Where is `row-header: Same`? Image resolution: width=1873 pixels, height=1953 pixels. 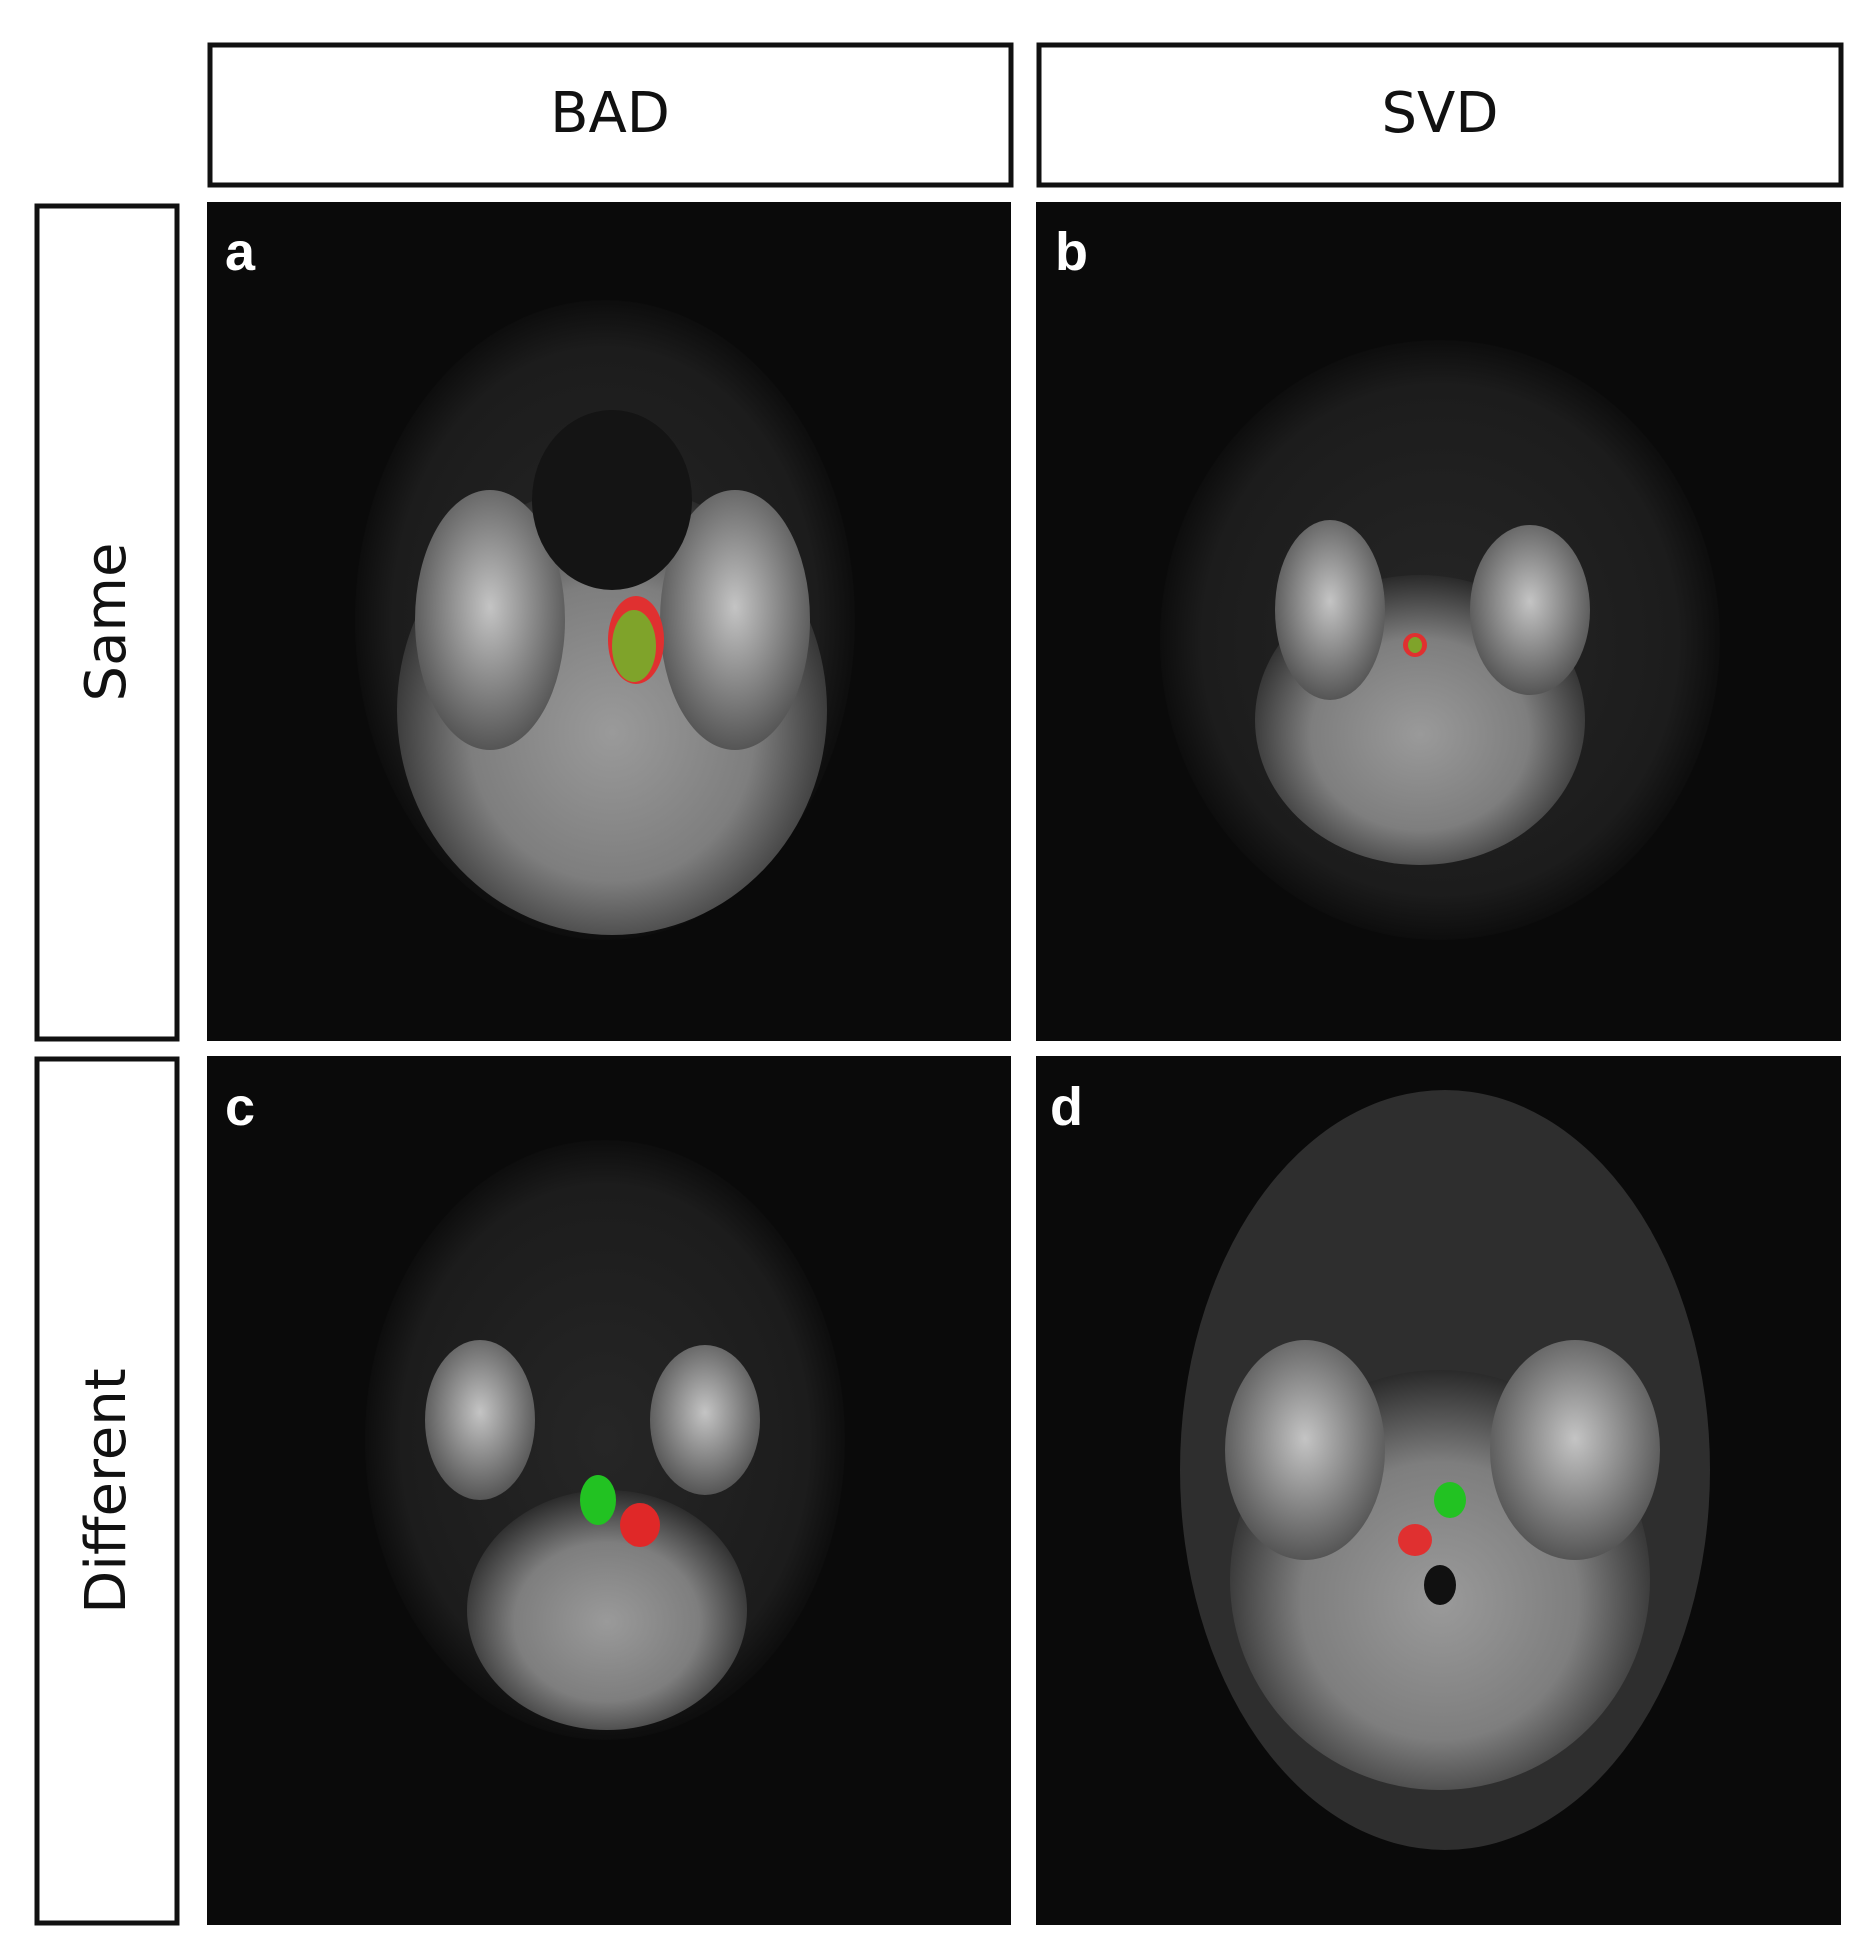
row-header: Same is located at coordinates (106, 622).